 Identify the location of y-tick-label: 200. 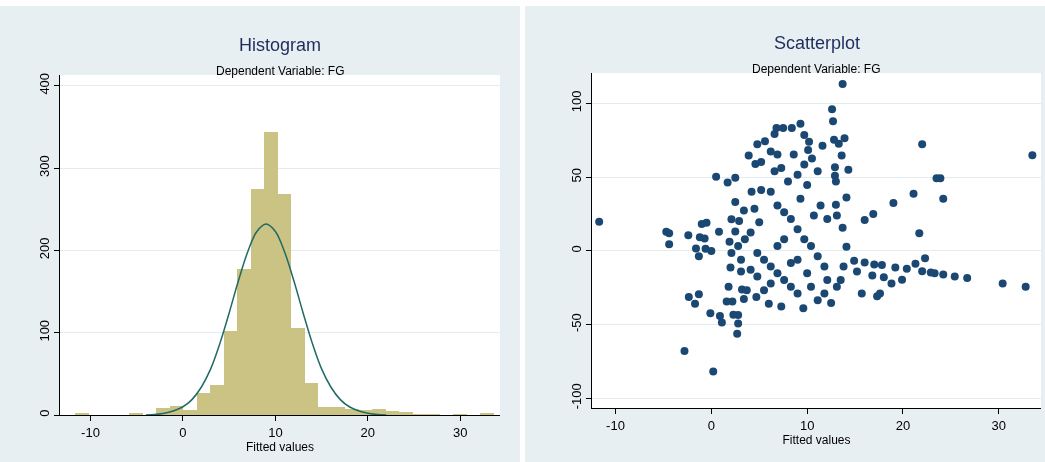
(44, 248).